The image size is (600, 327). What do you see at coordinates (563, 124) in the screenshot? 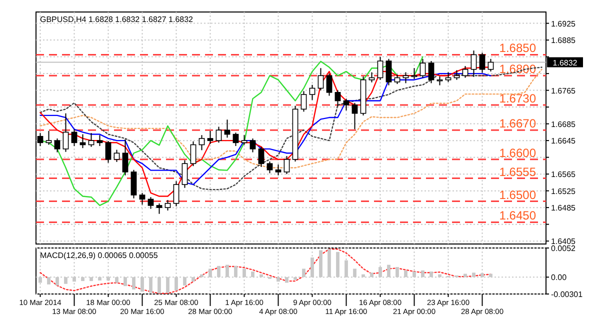
I see `y-tick-label: 1.6685` at bounding box center [563, 124].